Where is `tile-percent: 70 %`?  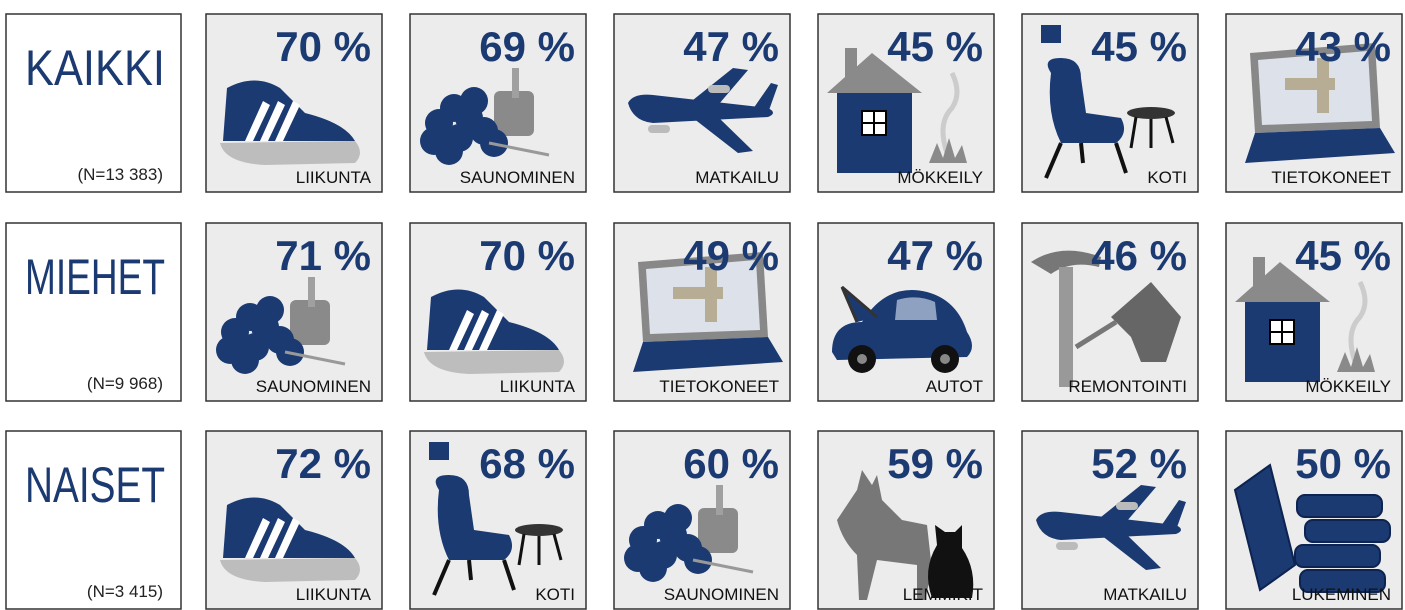
tile-percent: 70 % is located at coordinates (527, 255).